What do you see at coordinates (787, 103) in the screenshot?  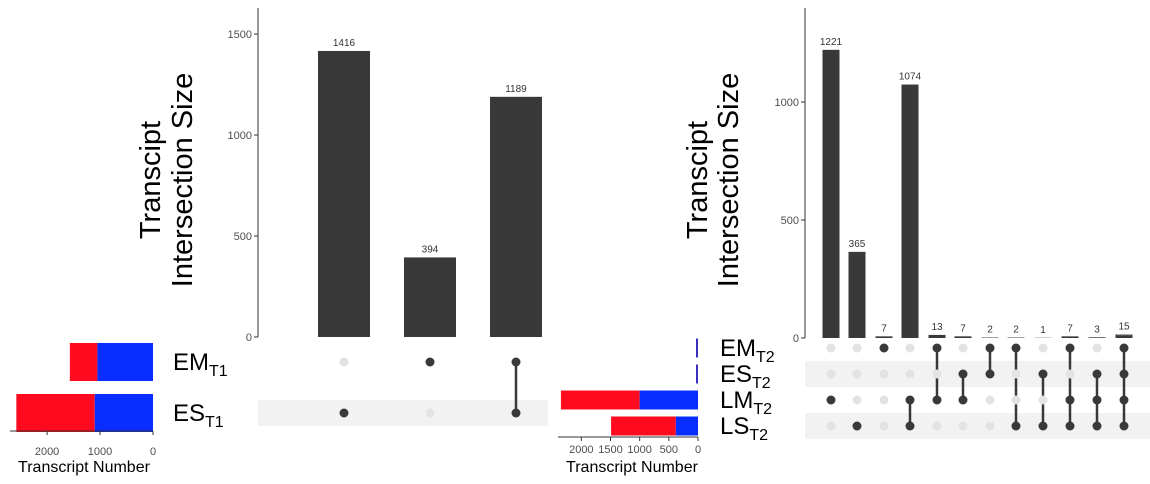 I see `plot2-y-tick-label: 1000` at bounding box center [787, 103].